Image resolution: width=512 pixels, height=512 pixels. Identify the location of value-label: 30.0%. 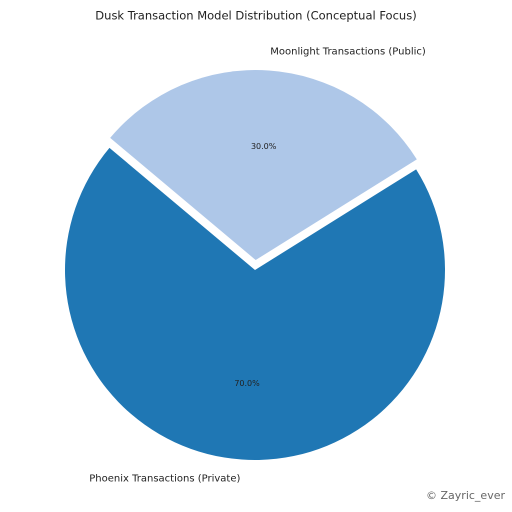
(264, 146).